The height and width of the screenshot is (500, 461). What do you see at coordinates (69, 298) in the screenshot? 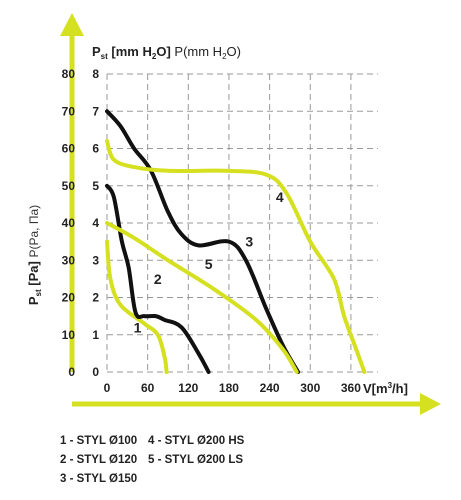
I see `y-left-tick-label: 20` at bounding box center [69, 298].